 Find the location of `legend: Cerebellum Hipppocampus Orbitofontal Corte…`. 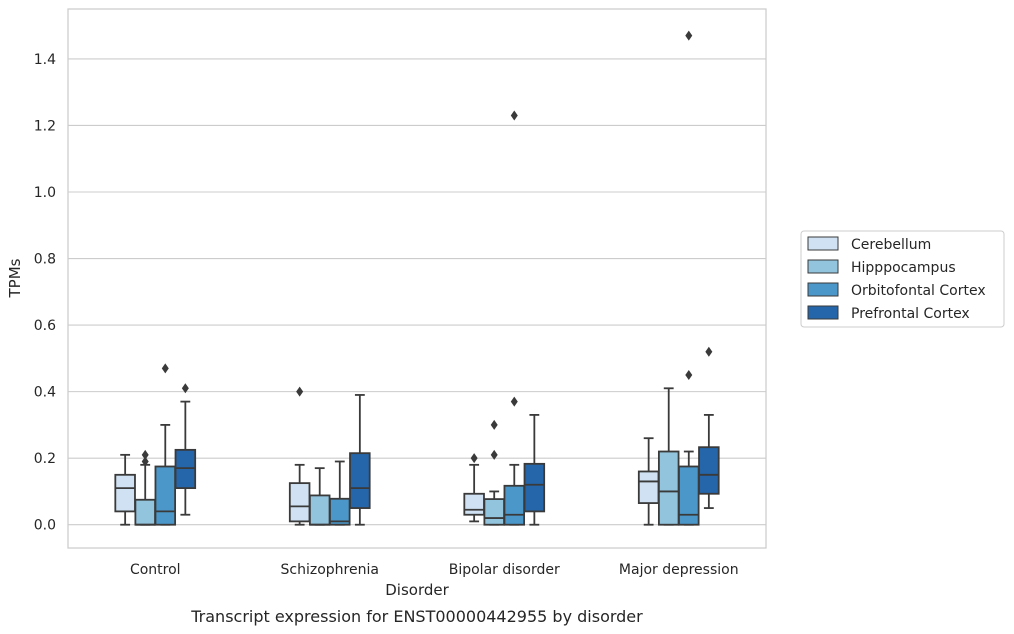

legend: Cerebellum Hipppocampus Orbitofontal Corte… is located at coordinates (902, 279).